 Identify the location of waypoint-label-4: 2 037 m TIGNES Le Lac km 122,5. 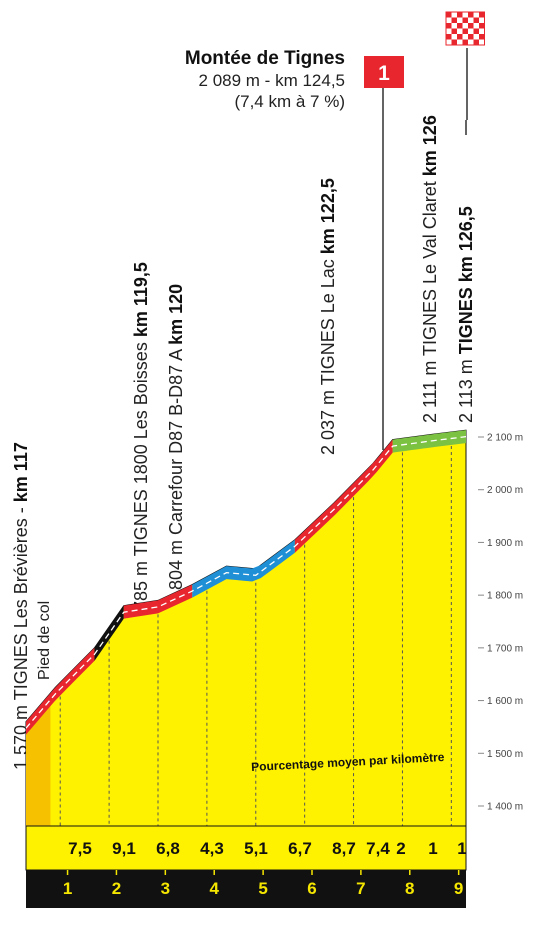
(328, 316).